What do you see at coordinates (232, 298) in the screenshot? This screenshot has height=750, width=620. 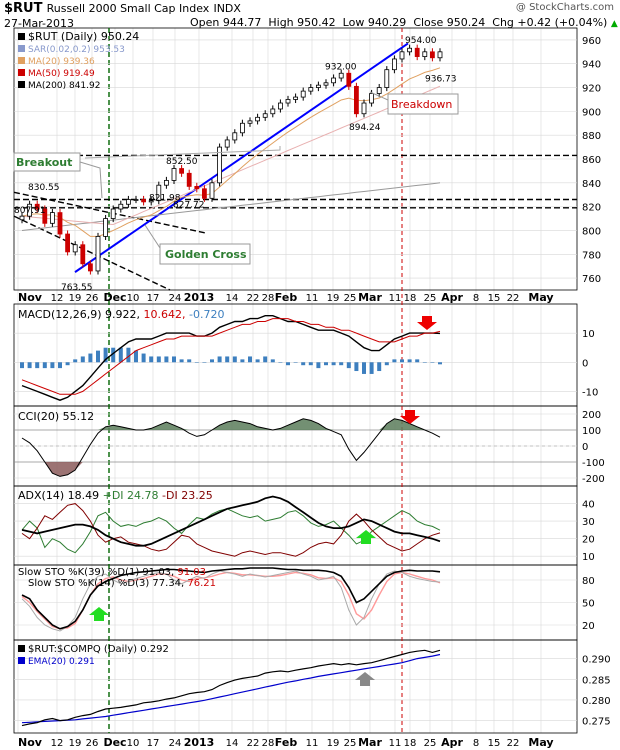 I see `x-tick-label: 14` at bounding box center [232, 298].